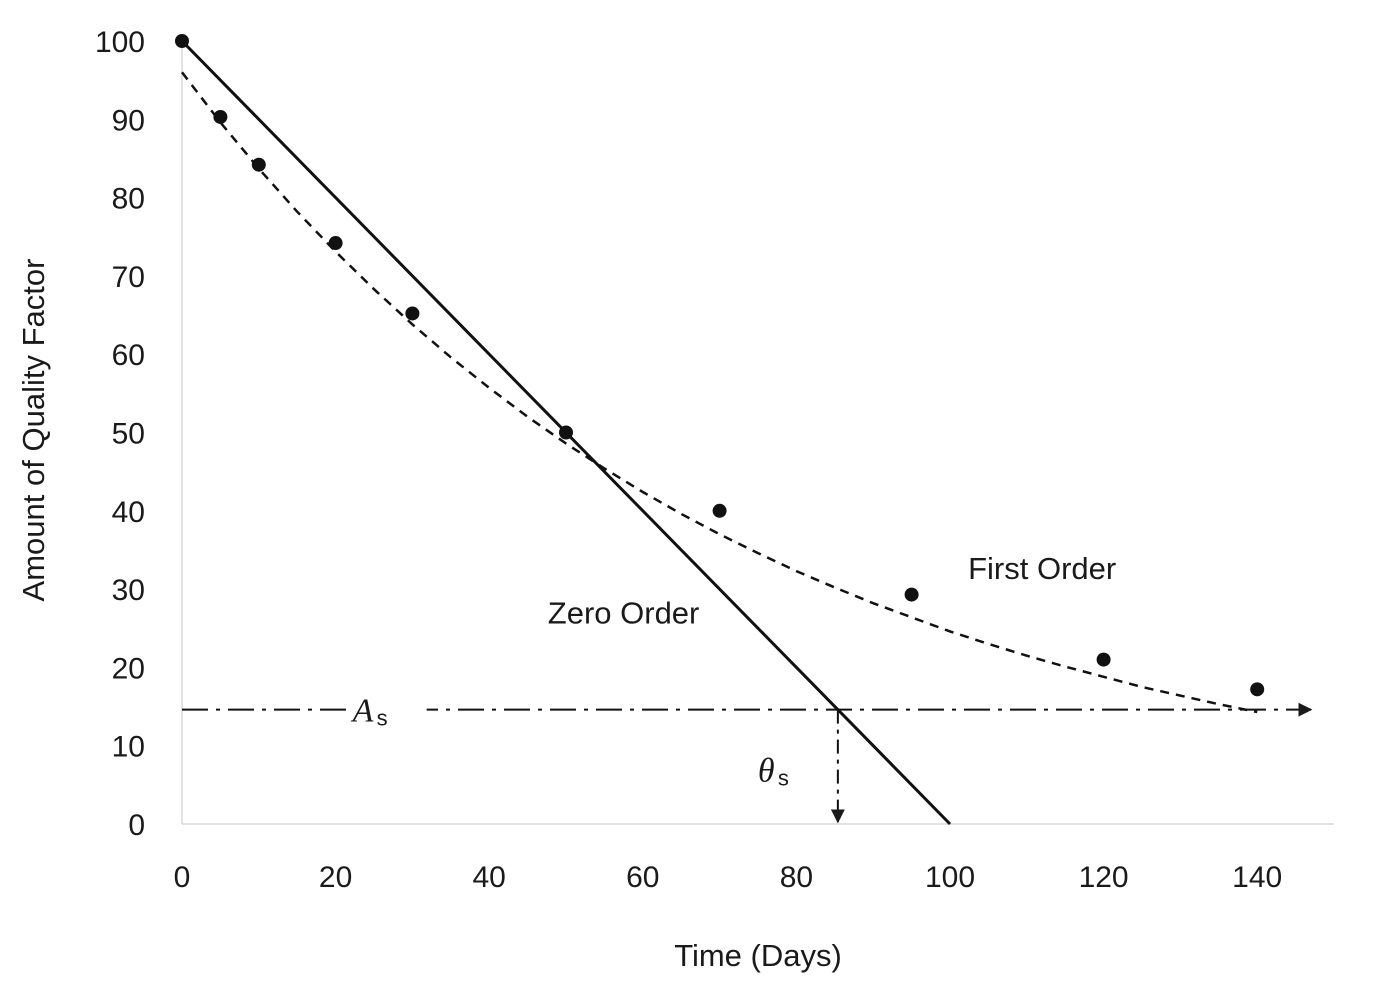 The height and width of the screenshot is (1001, 1382). What do you see at coordinates (136, 825) in the screenshot?
I see `y-tick-label: 0` at bounding box center [136, 825].